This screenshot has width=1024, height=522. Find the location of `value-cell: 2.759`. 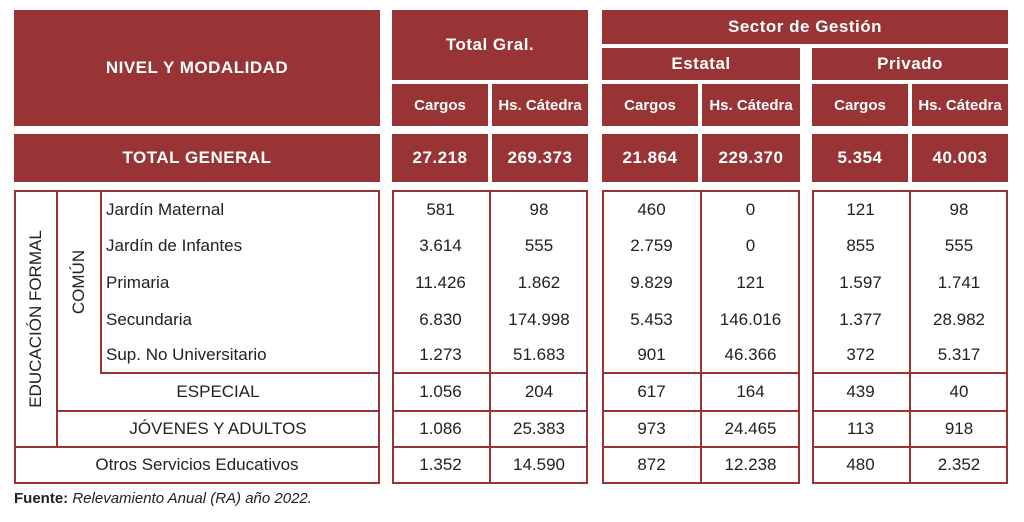

value-cell: 2.759 is located at coordinates (651, 245).